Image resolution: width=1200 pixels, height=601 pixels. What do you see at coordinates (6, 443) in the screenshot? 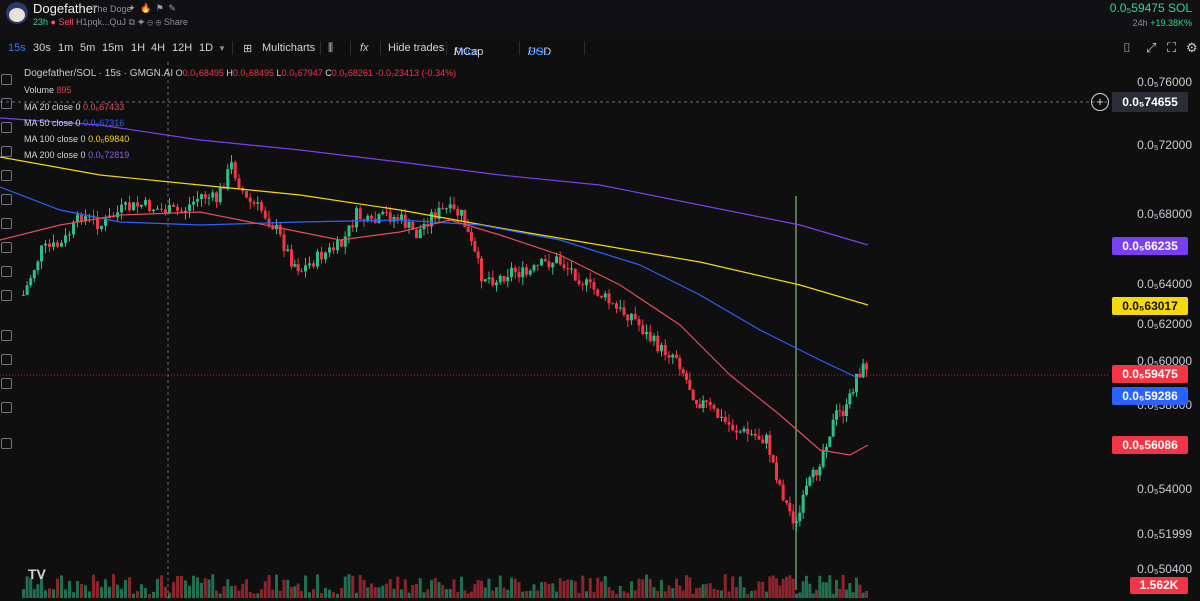
I see `trash-tool-icon` at bounding box center [6, 443].